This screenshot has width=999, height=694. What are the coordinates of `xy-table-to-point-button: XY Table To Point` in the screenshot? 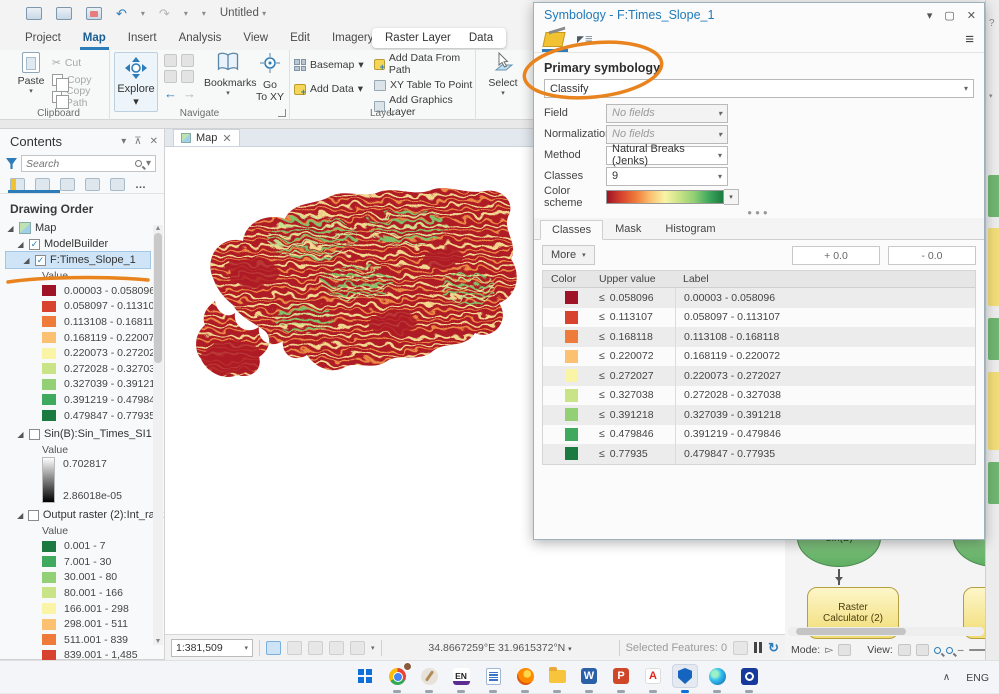 It's located at (424, 85).